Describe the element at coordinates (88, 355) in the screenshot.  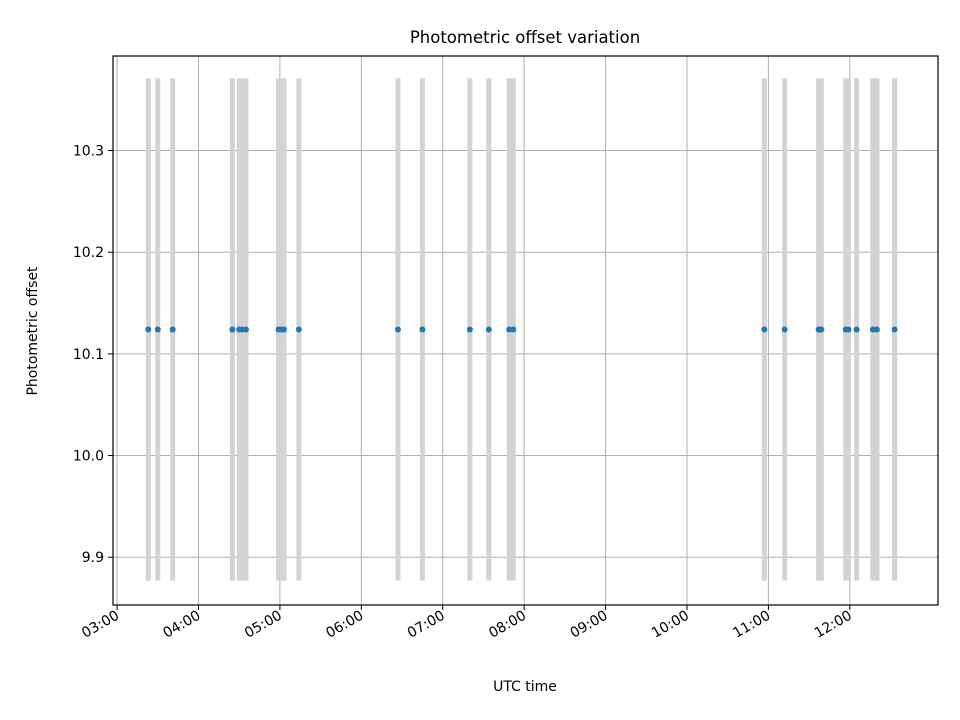
I see `y-tick-label: 10.1` at that location.